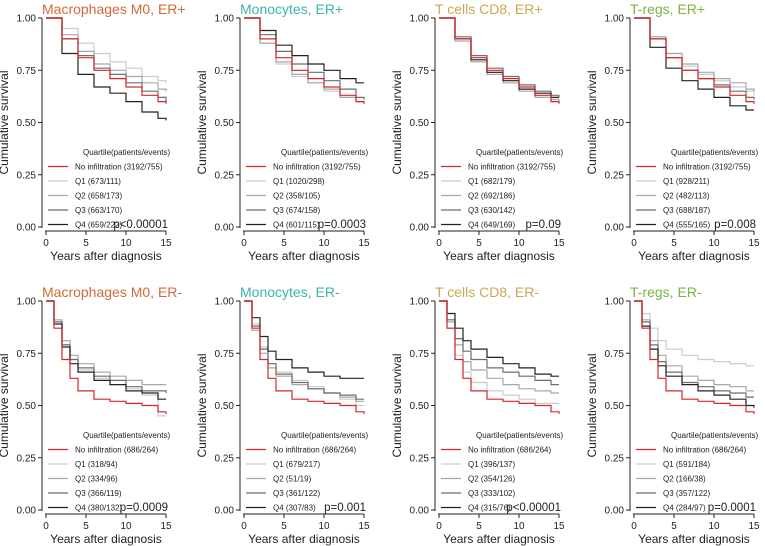 The width and height of the screenshot is (765, 546). Describe the element at coordinates (296, 464) in the screenshot. I see `legend-label: Q1 (679/217)` at that location.